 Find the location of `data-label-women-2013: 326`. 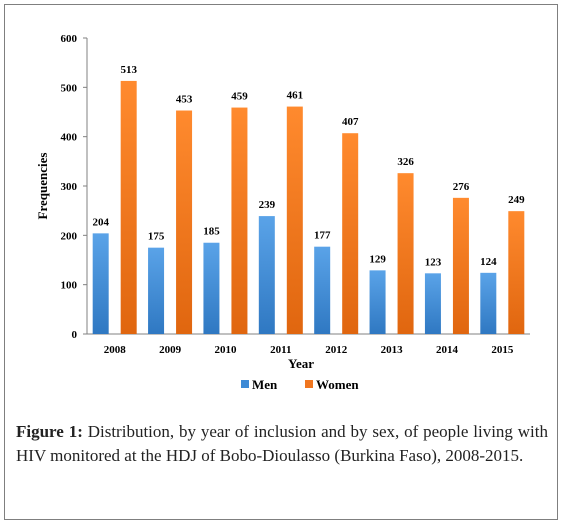

data-label-women-2013: 326 is located at coordinates (405, 162).